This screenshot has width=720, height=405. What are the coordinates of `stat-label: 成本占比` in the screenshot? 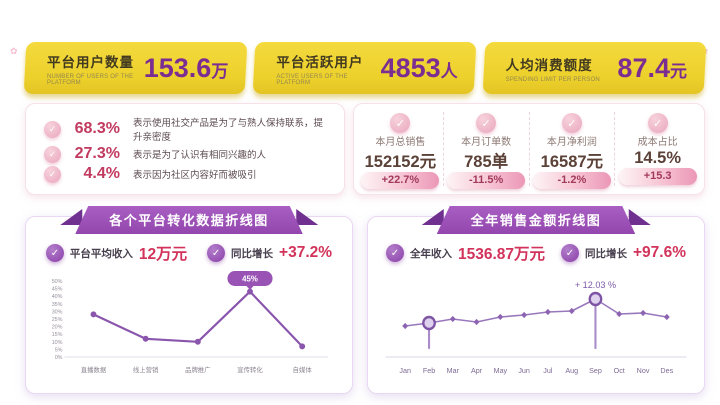 It's located at (657, 143).